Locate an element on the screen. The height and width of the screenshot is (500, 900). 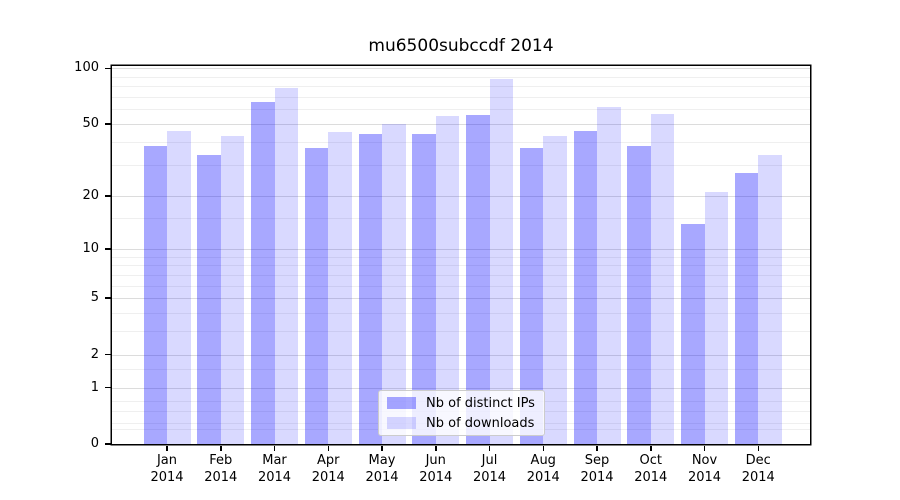
legend: Nb of distinct IPs Nb of downloads is located at coordinates (461, 413).